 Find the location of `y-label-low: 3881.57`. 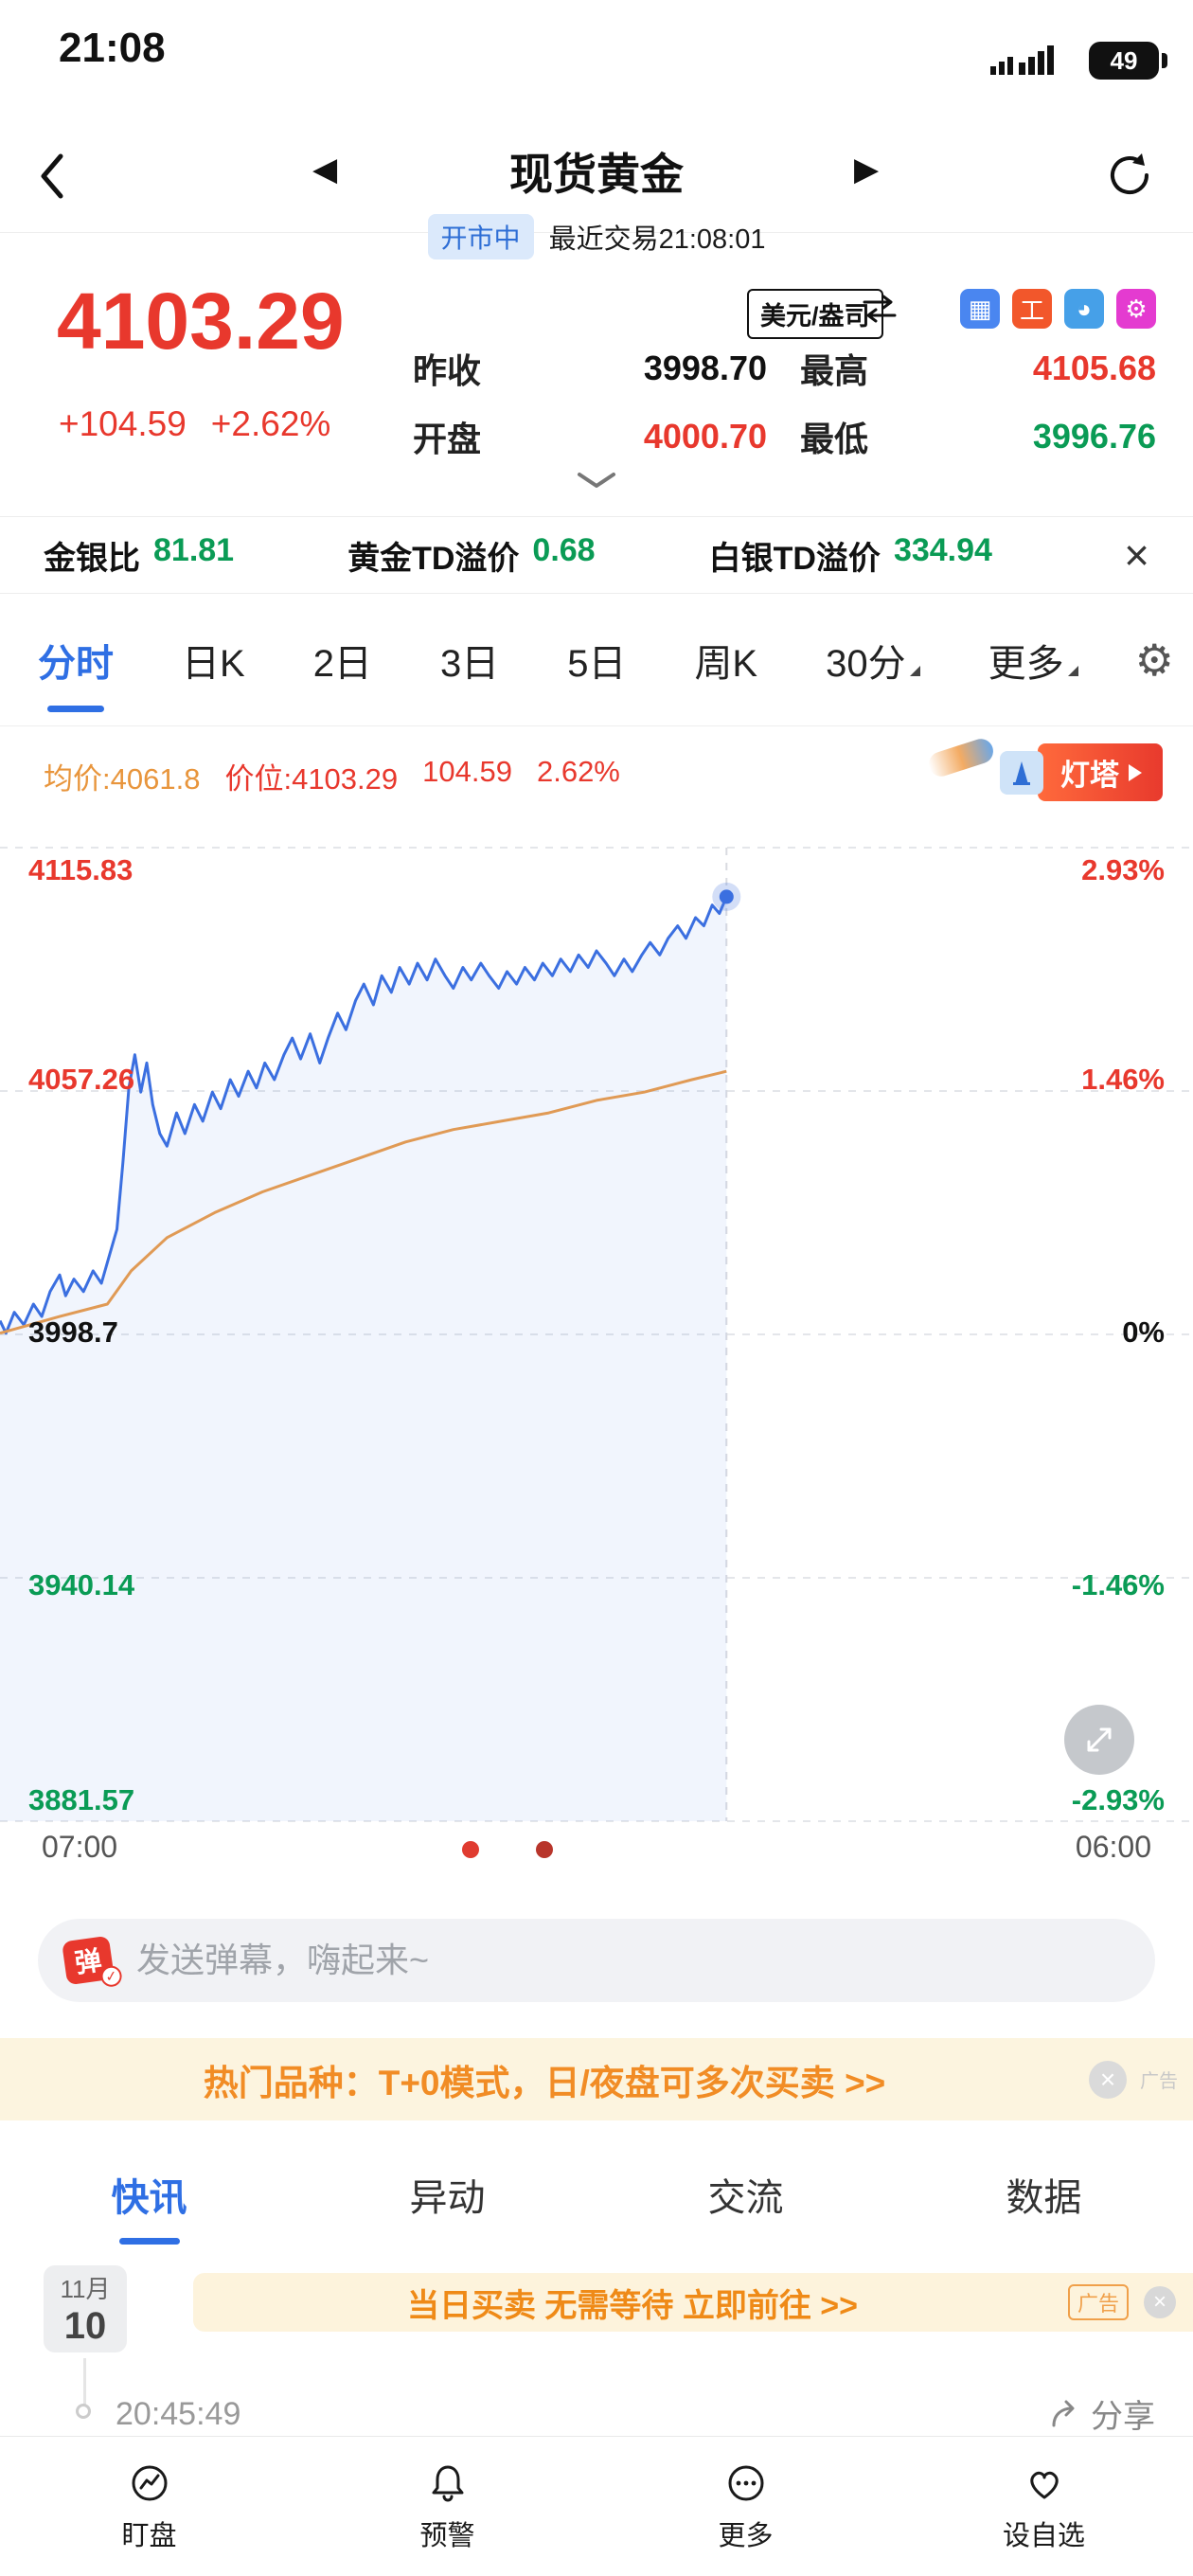

y-label-low: 3881.57 is located at coordinates (81, 1799).